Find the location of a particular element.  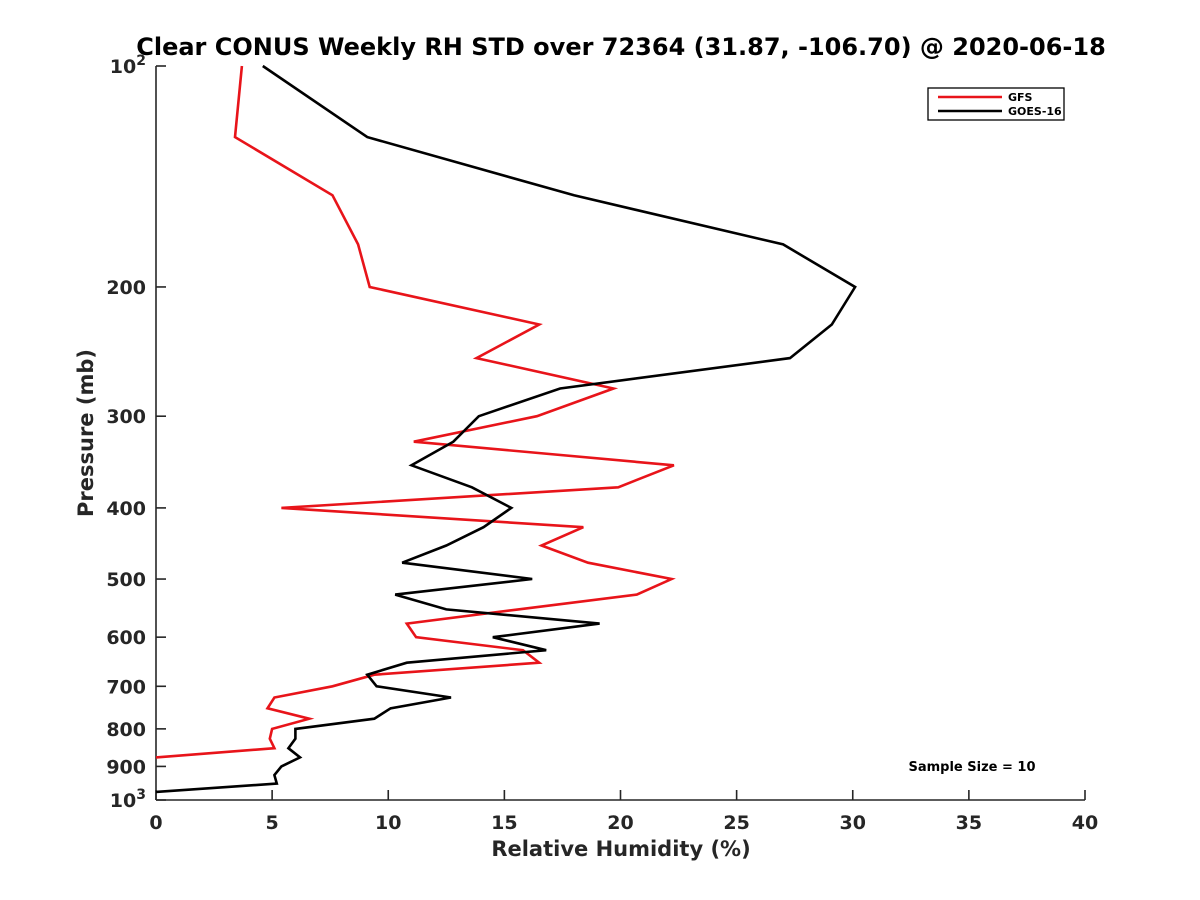

x-tick-label: 10 is located at coordinates (388, 823).